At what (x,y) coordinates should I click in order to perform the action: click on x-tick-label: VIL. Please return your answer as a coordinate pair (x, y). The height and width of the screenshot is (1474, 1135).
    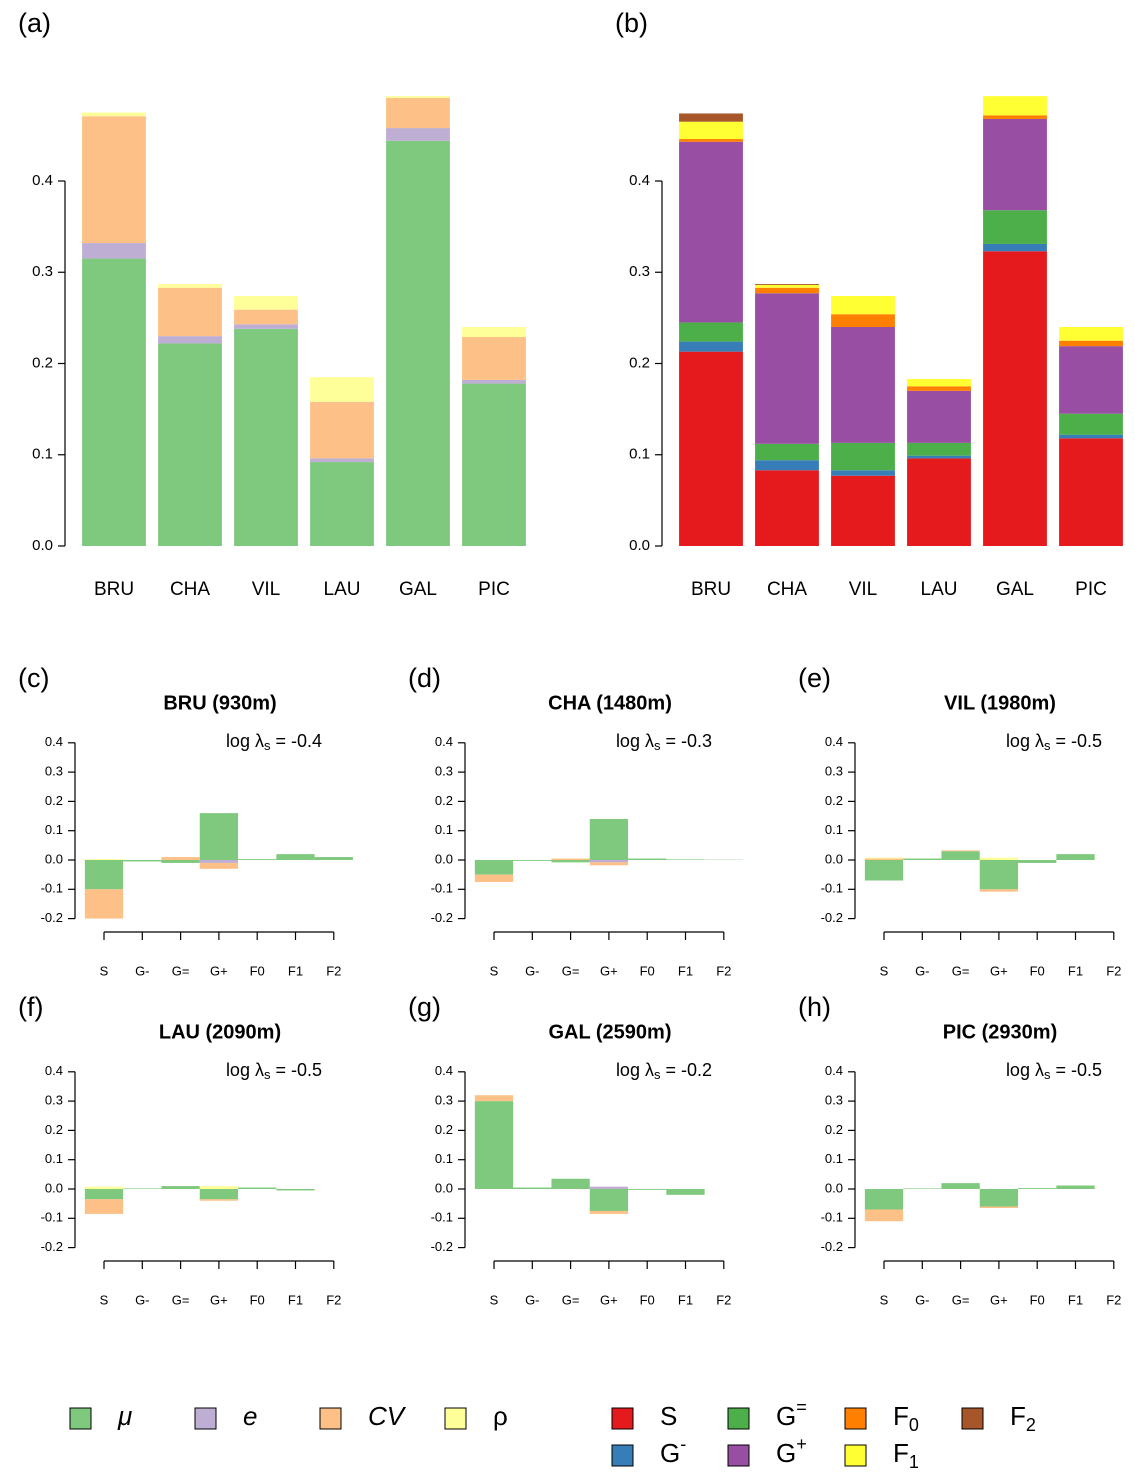
    Looking at the image, I should click on (266, 589).